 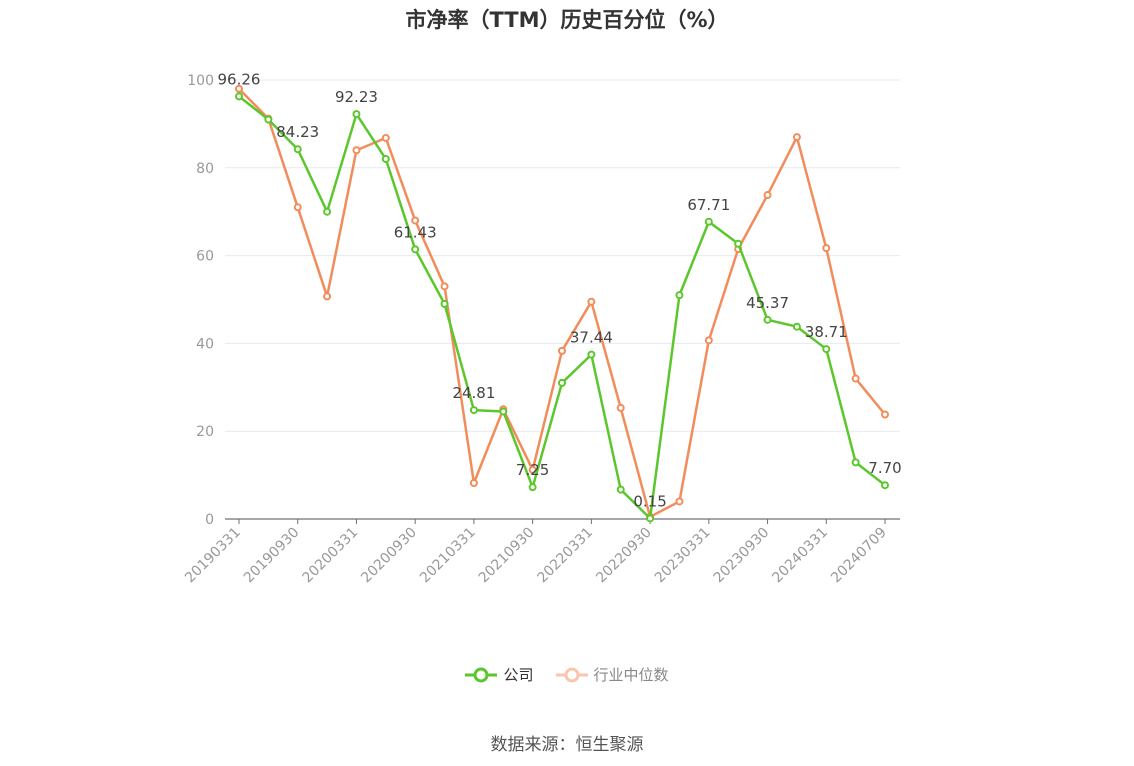 I want to click on y-tick-label: 60, so click(x=205, y=257).